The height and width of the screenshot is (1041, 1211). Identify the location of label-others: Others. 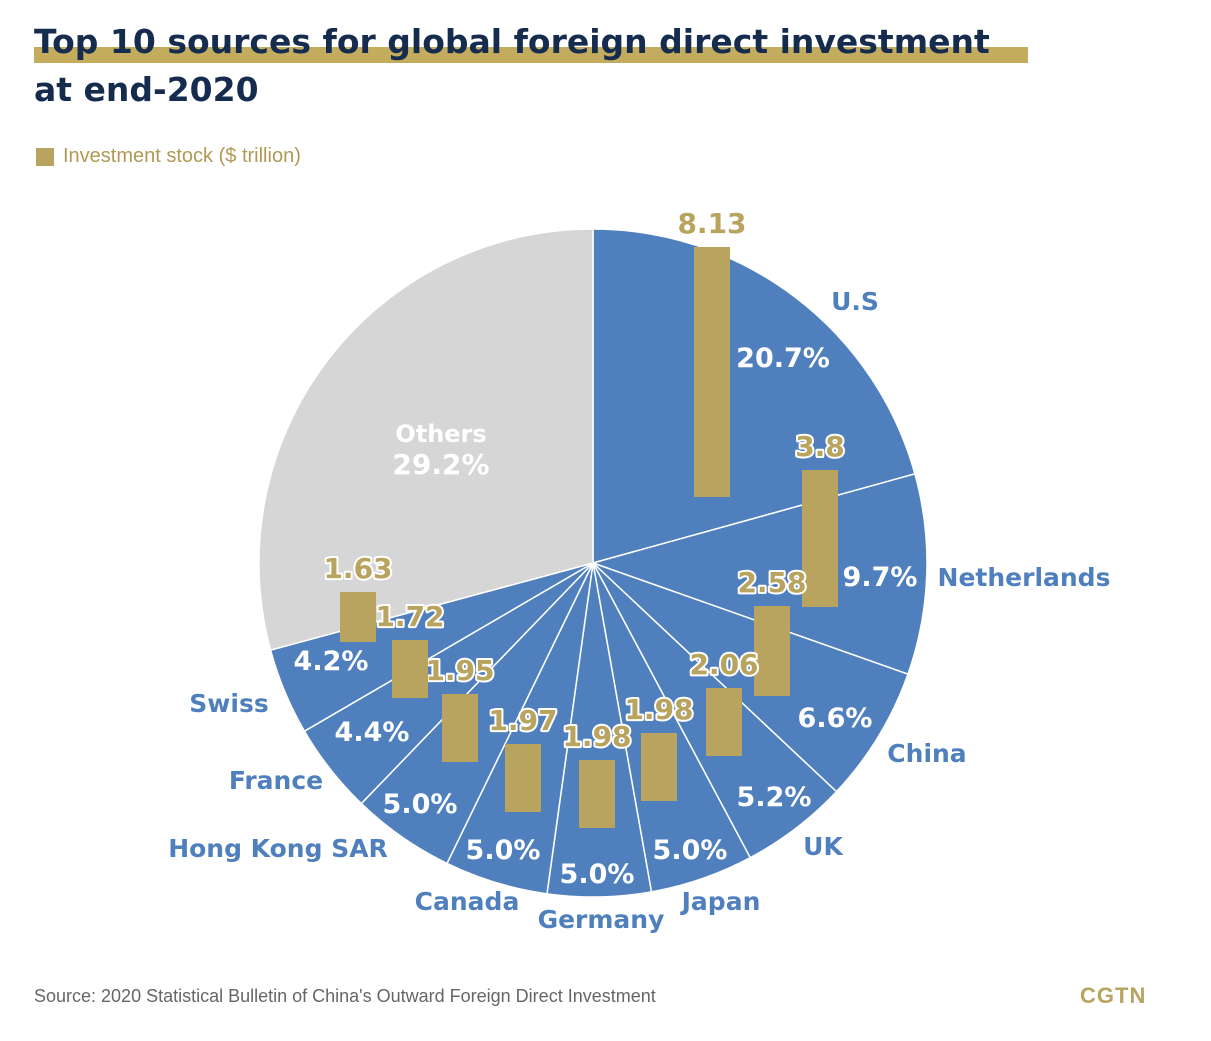
(440, 434).